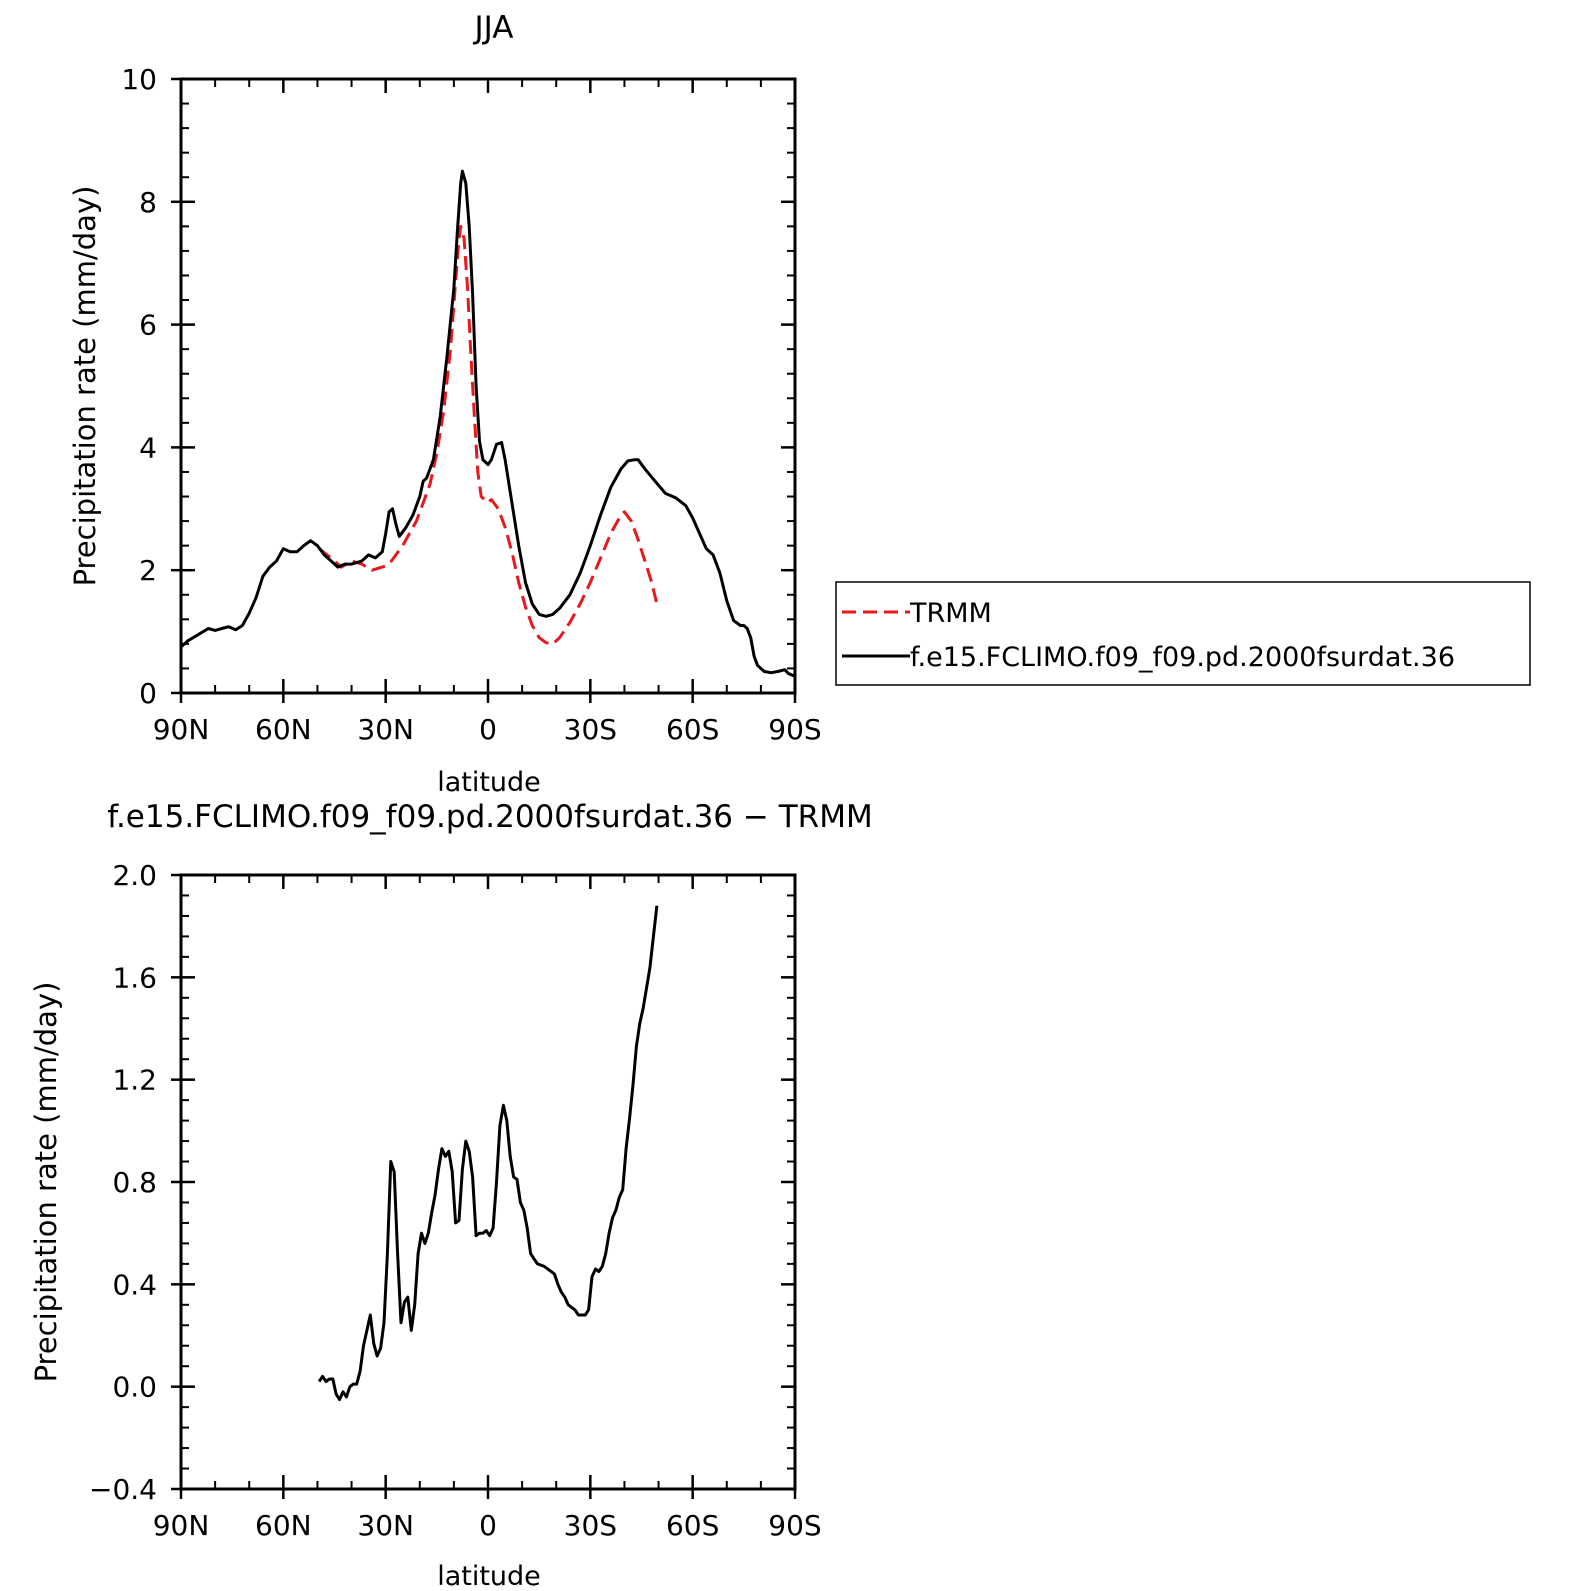  What do you see at coordinates (134, 977) in the screenshot?
I see `bottom-y-tick-label: 1.6` at bounding box center [134, 977].